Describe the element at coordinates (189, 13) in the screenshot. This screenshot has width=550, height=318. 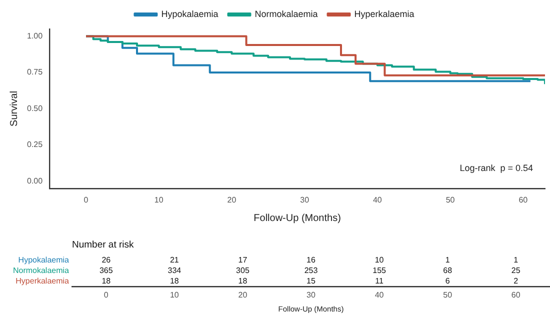
I see `legend-label: Hypokalaemia` at that location.